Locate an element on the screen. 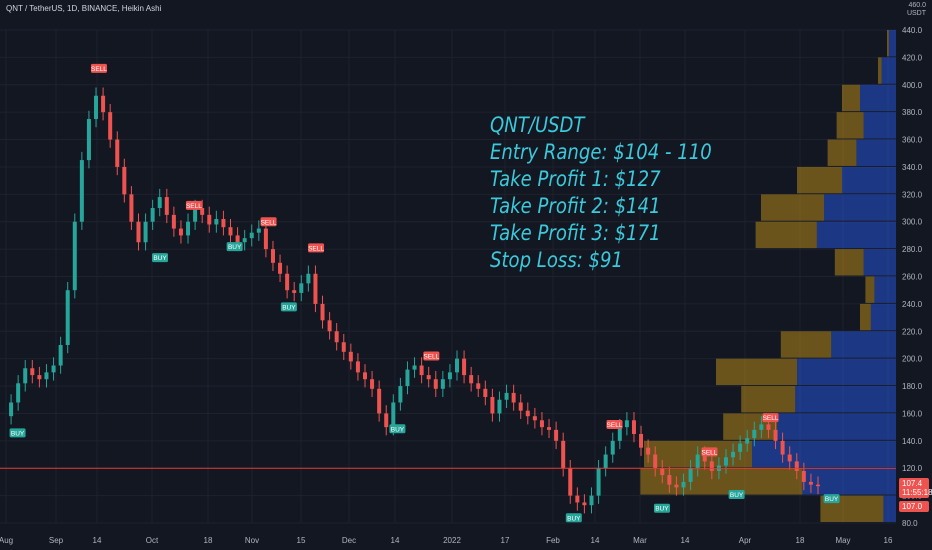 Image resolution: width=932 pixels, height=550 pixels. current-price-tag: 107.4 11:55:18 is located at coordinates (915, 488).